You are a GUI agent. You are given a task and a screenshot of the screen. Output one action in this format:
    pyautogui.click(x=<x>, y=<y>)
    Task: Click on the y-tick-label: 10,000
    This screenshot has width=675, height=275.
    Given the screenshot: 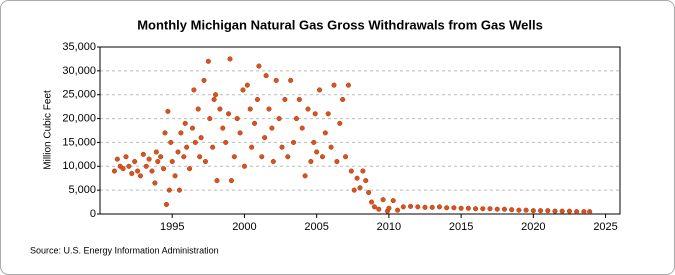 What is the action you would take?
    pyautogui.click(x=79, y=166)
    